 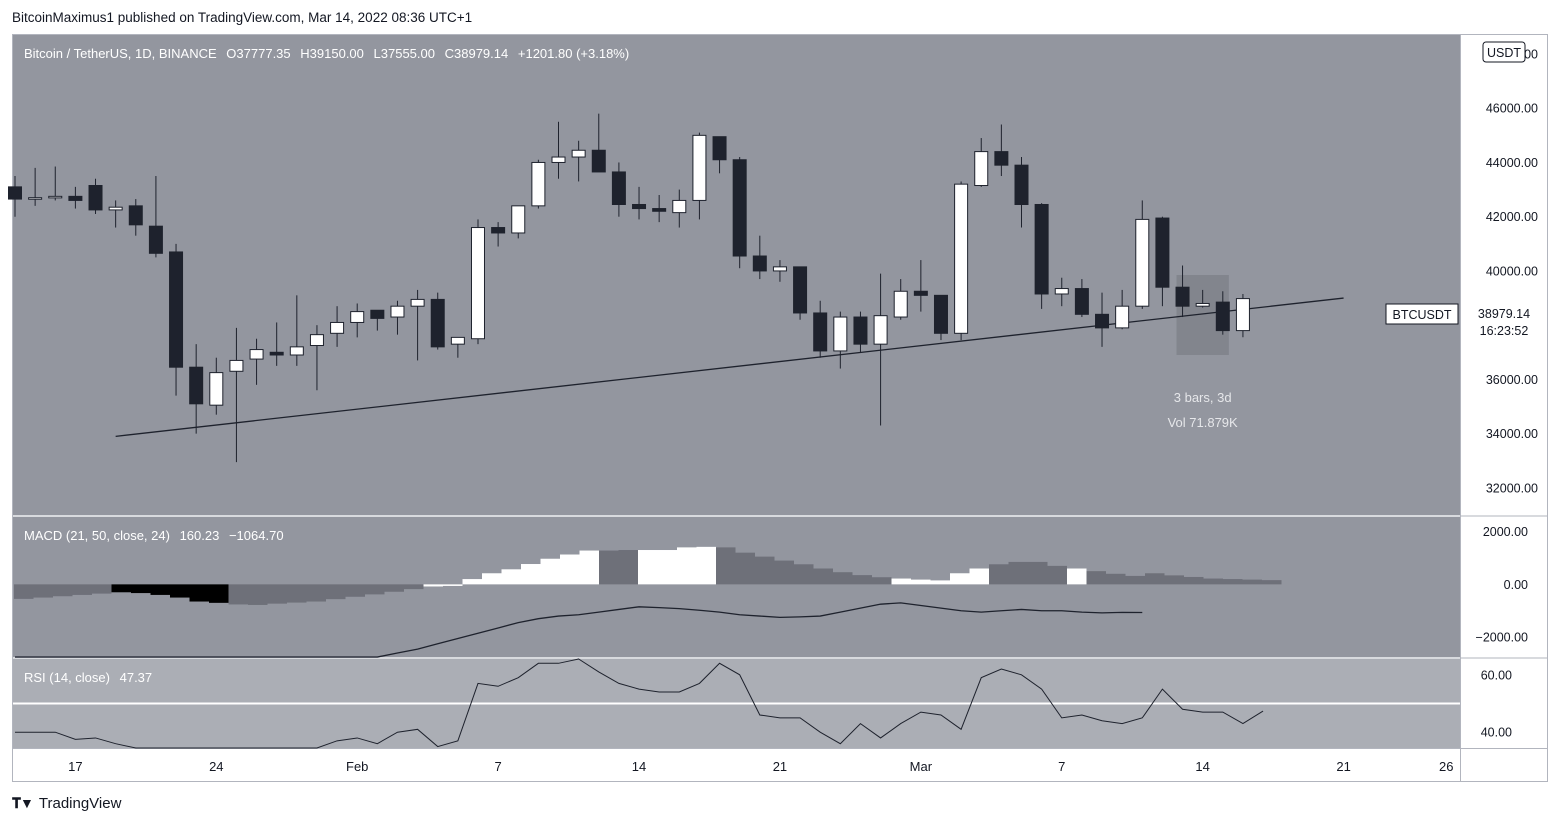 What do you see at coordinates (579, 630) in the screenshot?
I see `macd-signal-line` at bounding box center [579, 630].